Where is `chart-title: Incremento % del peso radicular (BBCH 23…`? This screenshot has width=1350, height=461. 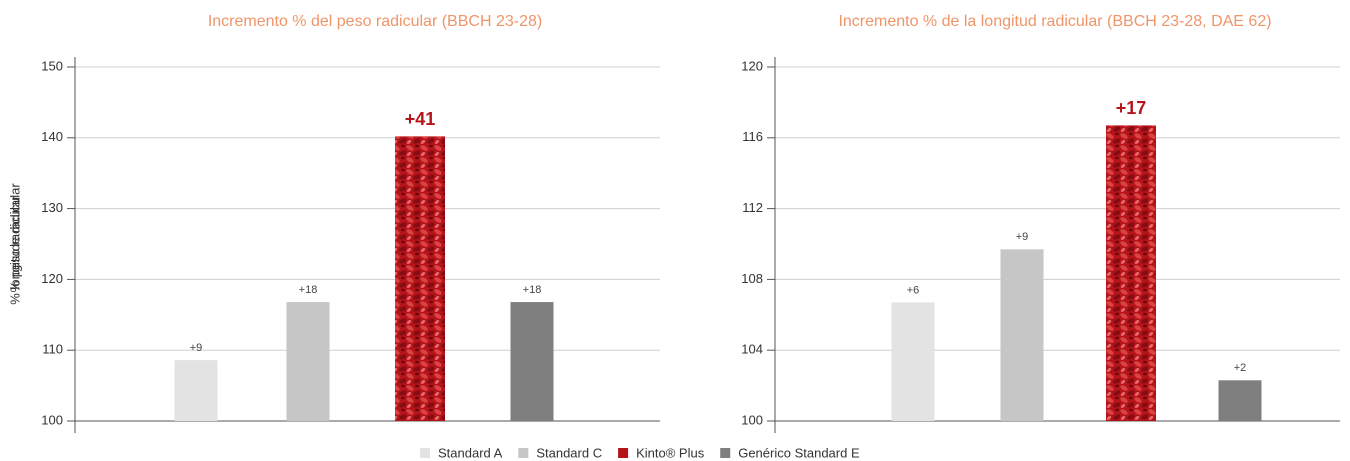
chart-title: Incremento % del peso radicular (BBCH 23… is located at coordinates (375, 21).